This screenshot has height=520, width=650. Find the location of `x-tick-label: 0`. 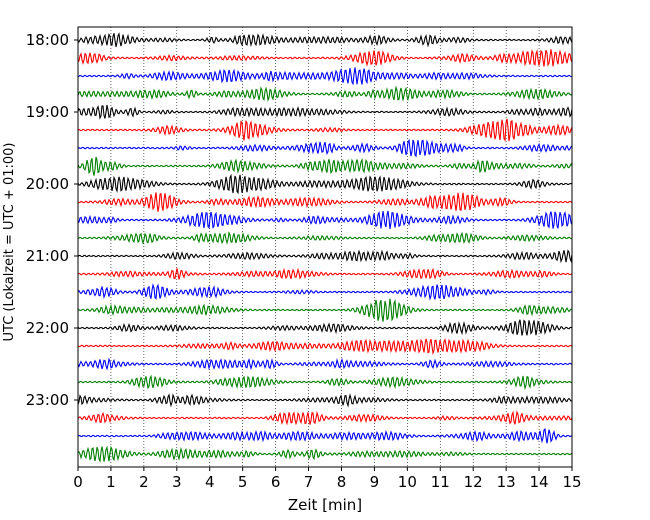

x-tick-label: 0 is located at coordinates (78, 482).